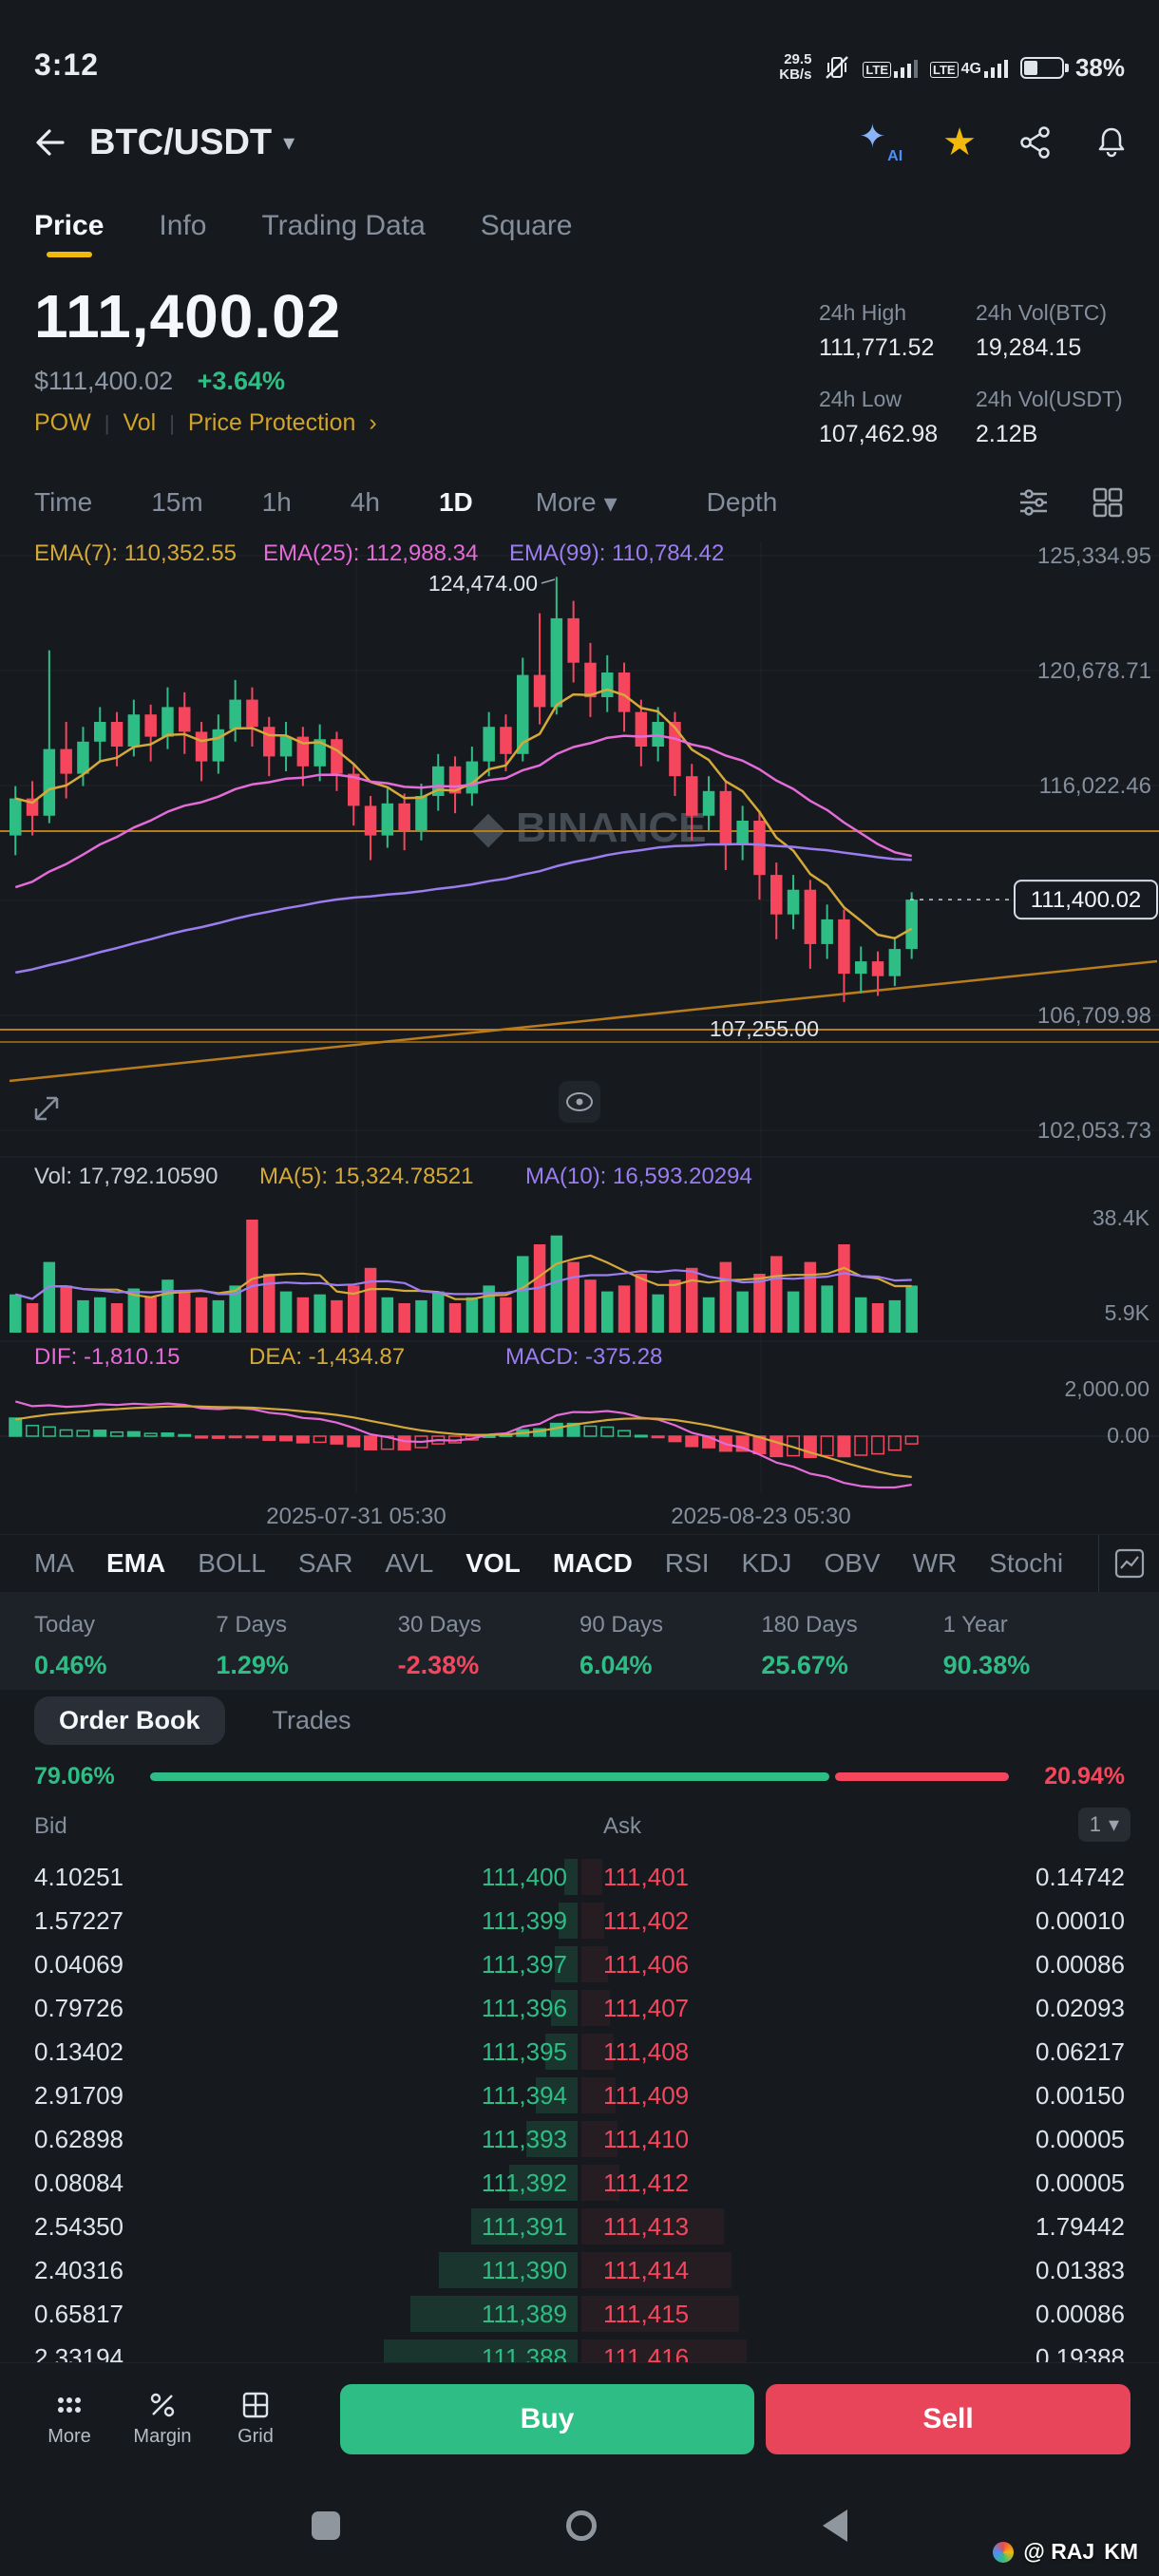 The height and width of the screenshot is (2576, 1159). What do you see at coordinates (579, 2349) in the screenshot?
I see `orderbook-row: 2.33194 111,388 111,416 0.19388` at bounding box center [579, 2349].